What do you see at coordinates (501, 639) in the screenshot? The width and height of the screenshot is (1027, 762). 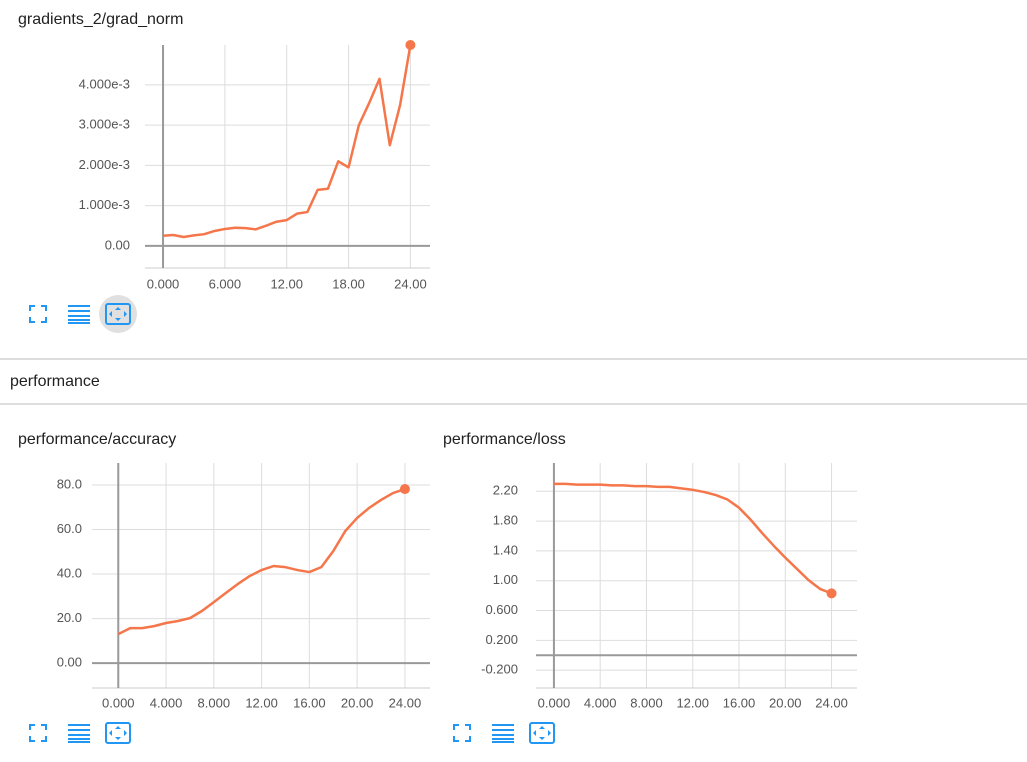 I see `y-tick-label: 0.200` at bounding box center [501, 639].